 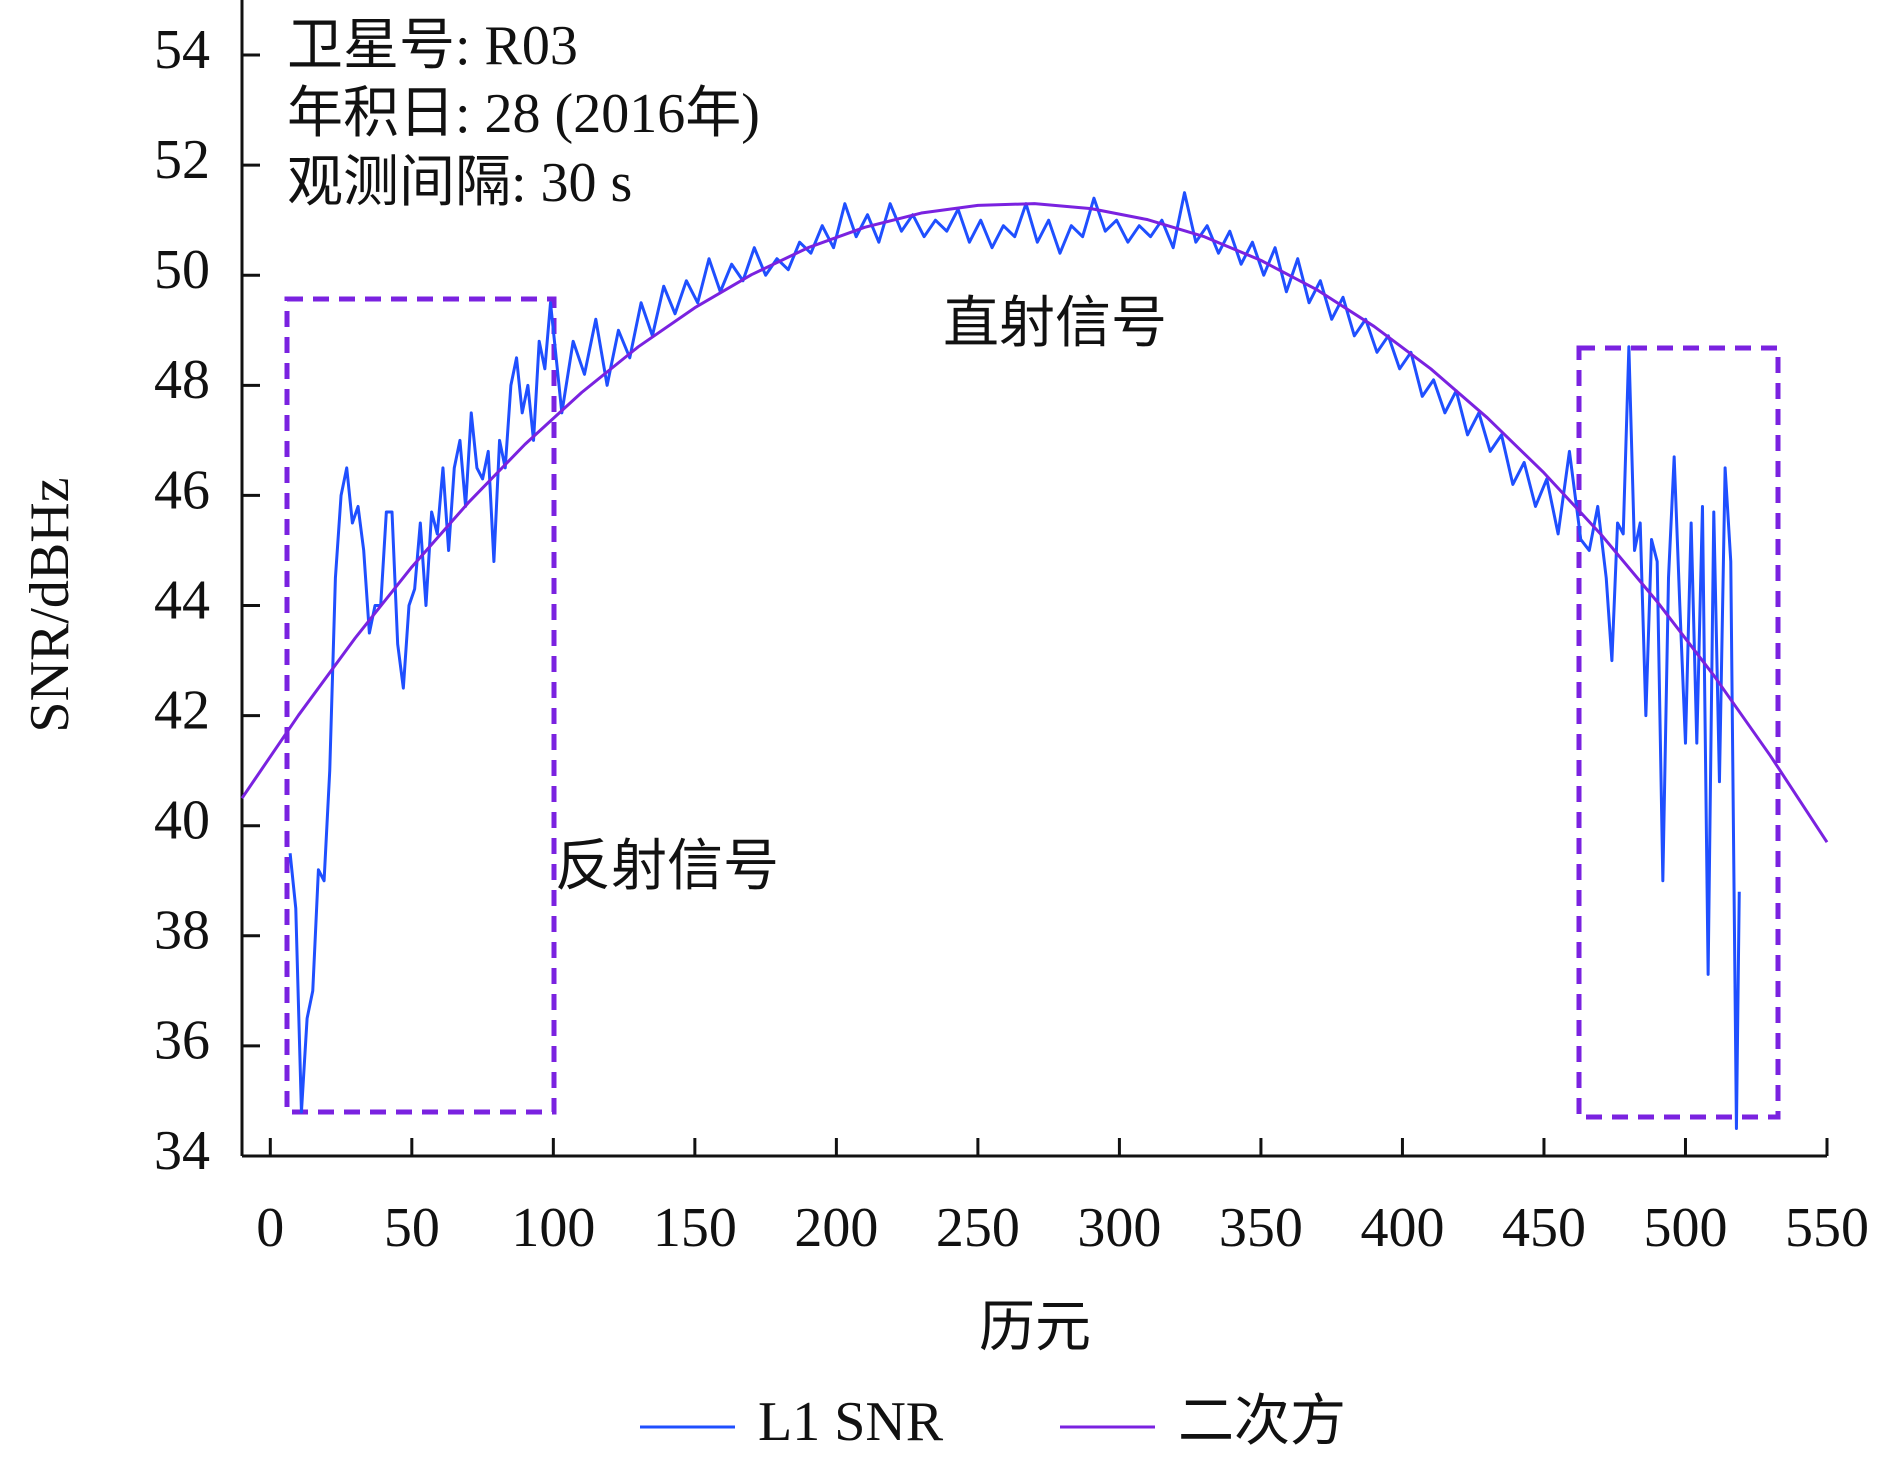 I want to click on x-tick-label: 450, so click(x=1544, y=1228).